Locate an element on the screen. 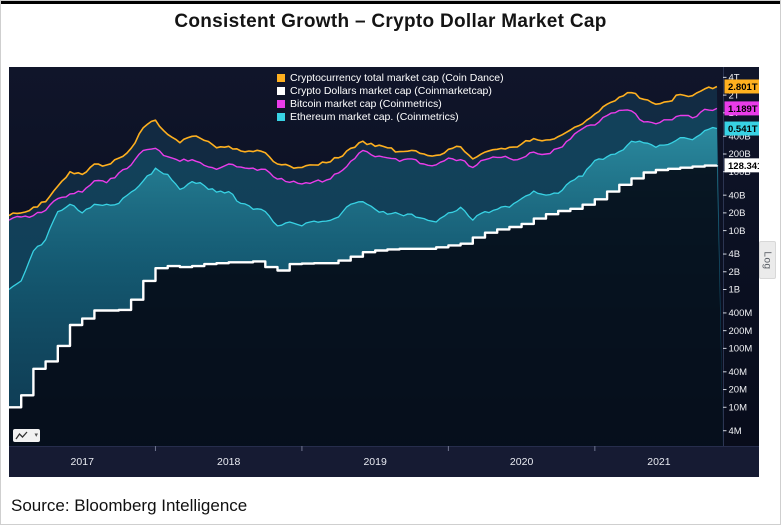 The height and width of the screenshot is (525, 781). chart-type-button: ▾ is located at coordinates (26, 435).